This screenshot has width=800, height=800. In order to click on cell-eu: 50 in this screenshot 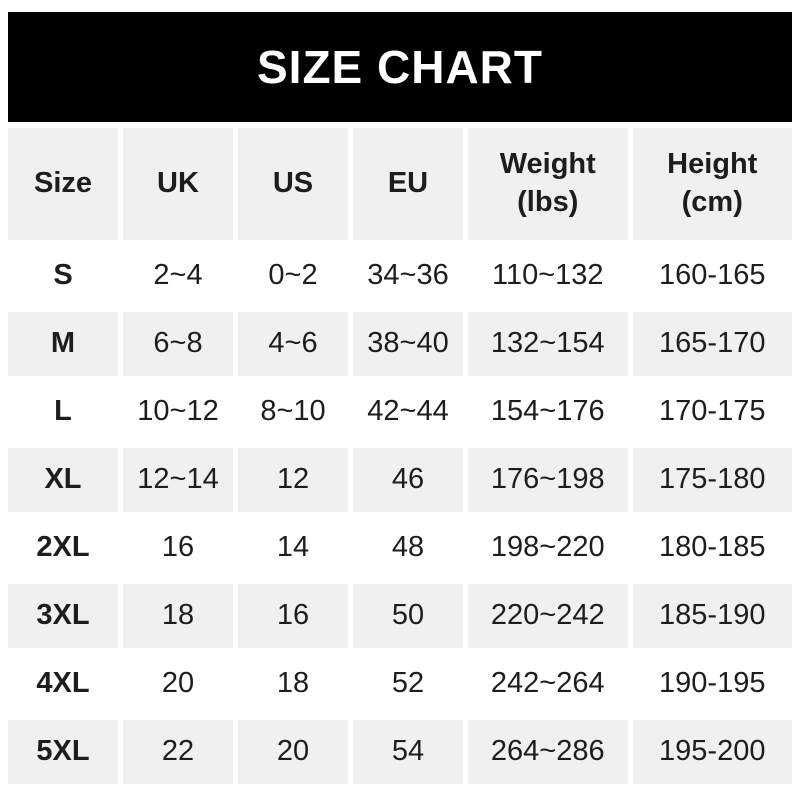, I will do `click(408, 616)`.